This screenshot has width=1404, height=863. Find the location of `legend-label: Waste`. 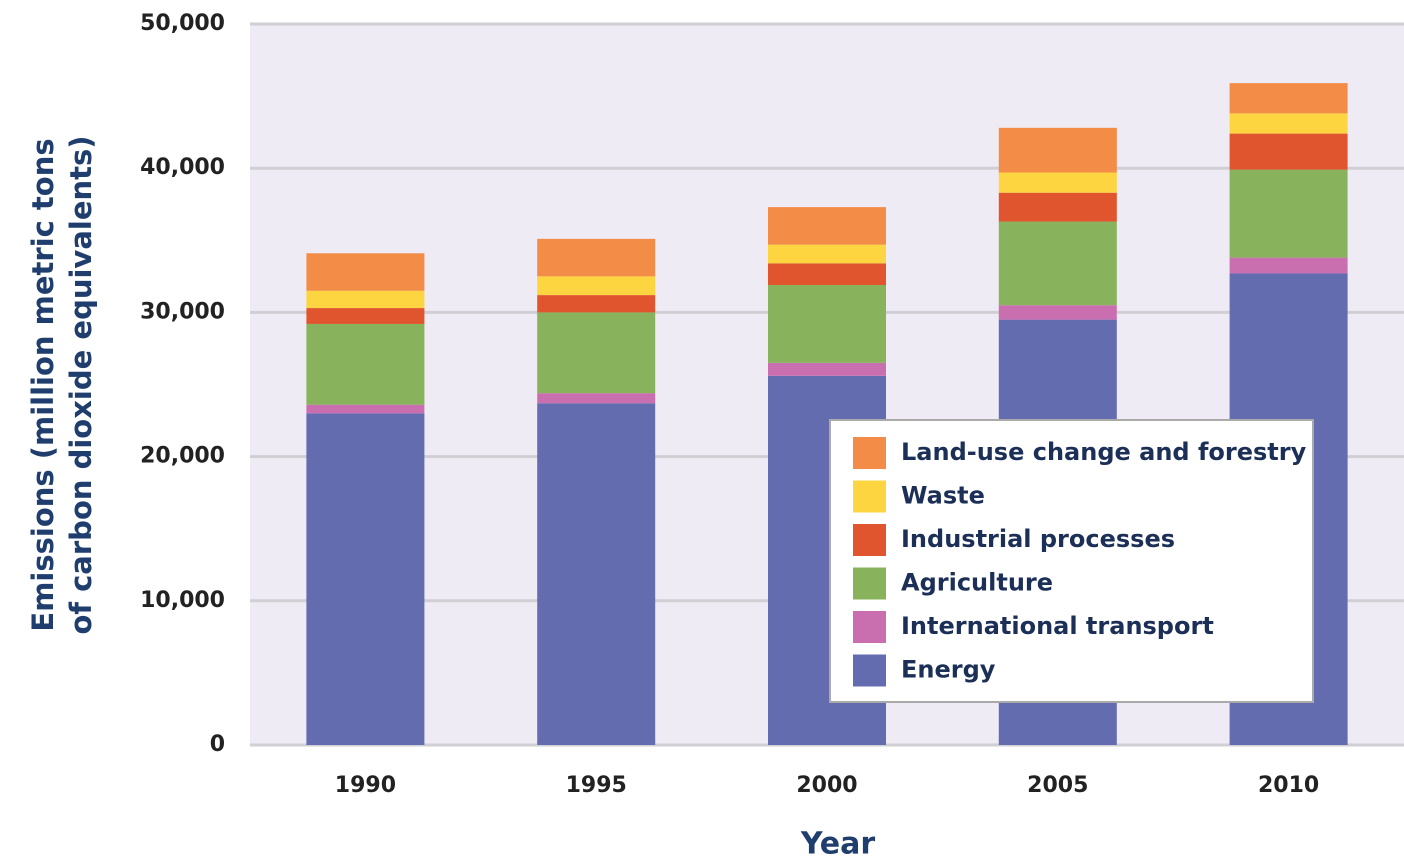

legend-label: Waste is located at coordinates (943, 496).